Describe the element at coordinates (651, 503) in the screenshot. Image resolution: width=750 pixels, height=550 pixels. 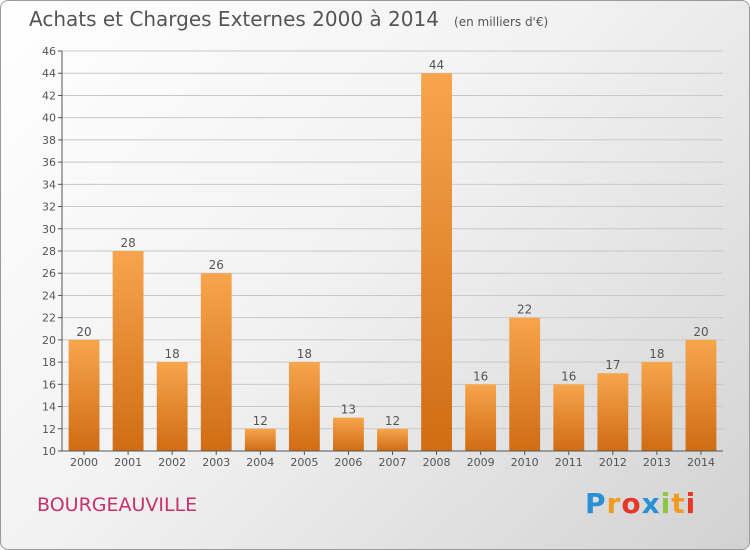
I see `logo-letter: x` at that location.